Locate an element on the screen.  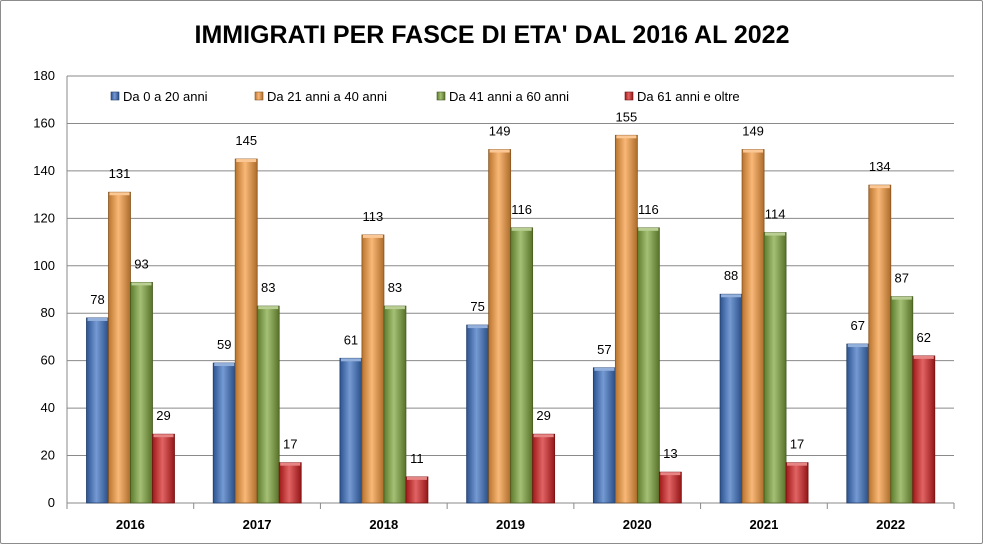
data-label: 93 is located at coordinates (141, 263).